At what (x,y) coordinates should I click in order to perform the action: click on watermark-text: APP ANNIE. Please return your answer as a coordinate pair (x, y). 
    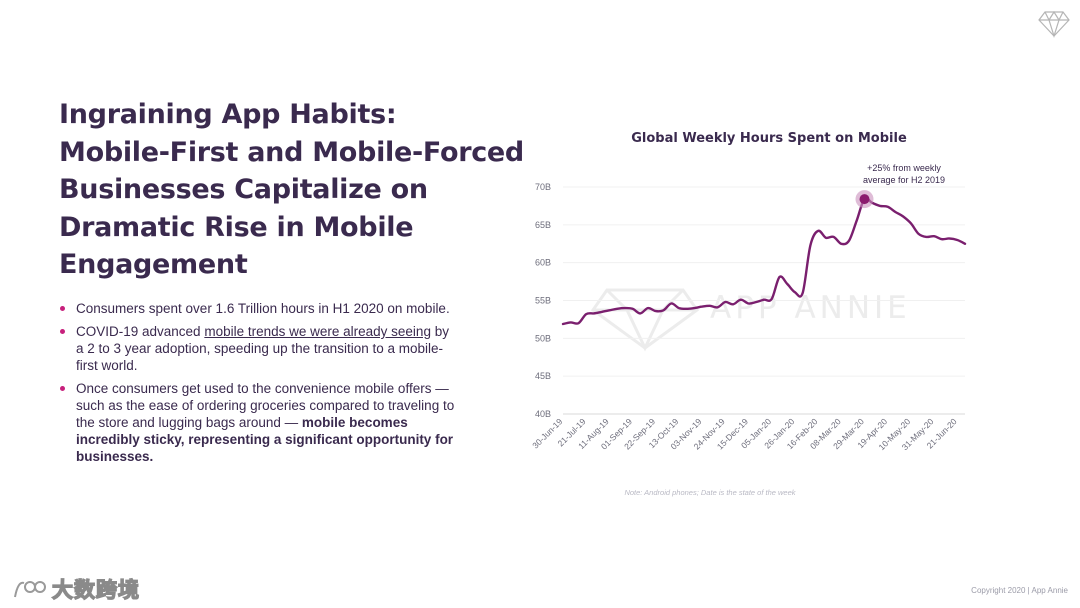
    Looking at the image, I should click on (810, 308).